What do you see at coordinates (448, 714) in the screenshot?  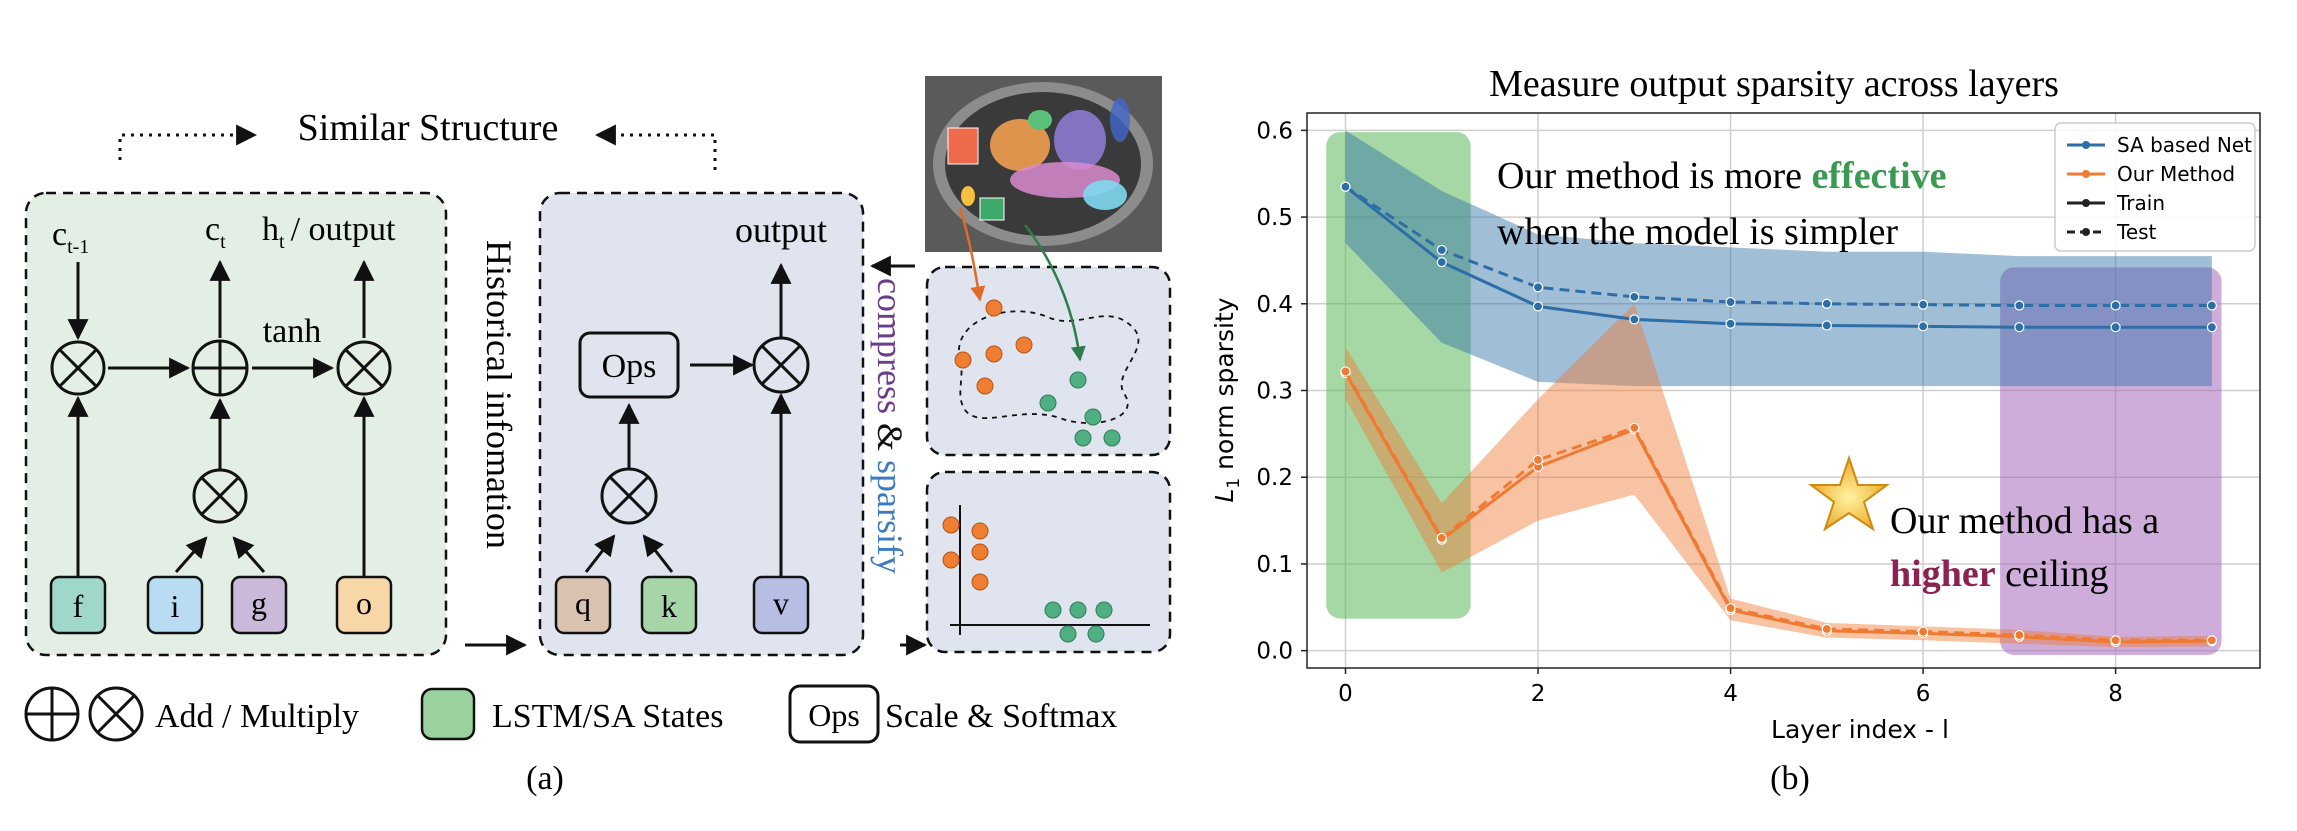 I see `legend-states-swatch` at bounding box center [448, 714].